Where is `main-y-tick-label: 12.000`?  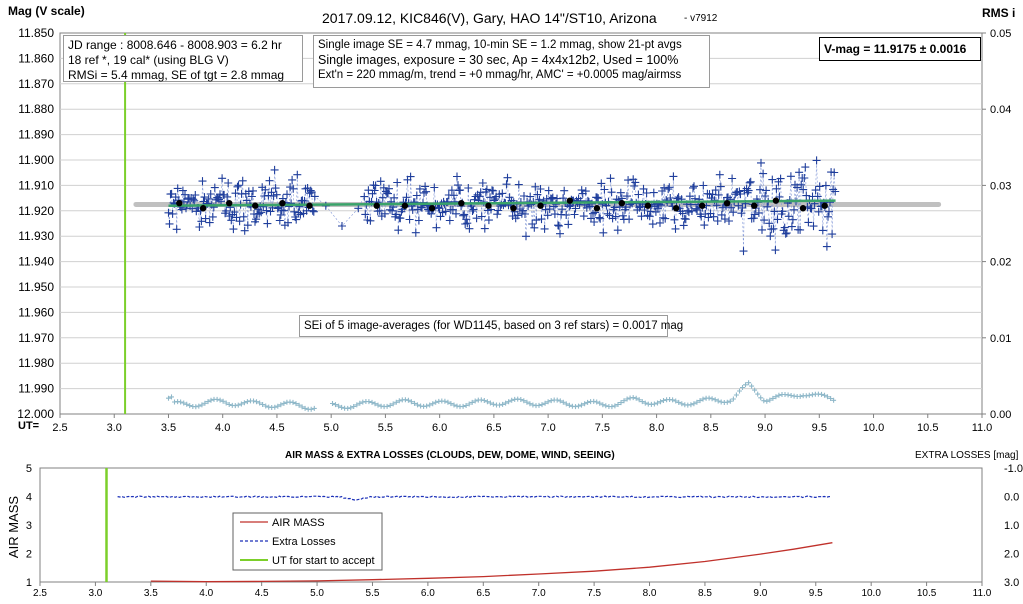 main-y-tick-label: 12.000 is located at coordinates (35, 414).